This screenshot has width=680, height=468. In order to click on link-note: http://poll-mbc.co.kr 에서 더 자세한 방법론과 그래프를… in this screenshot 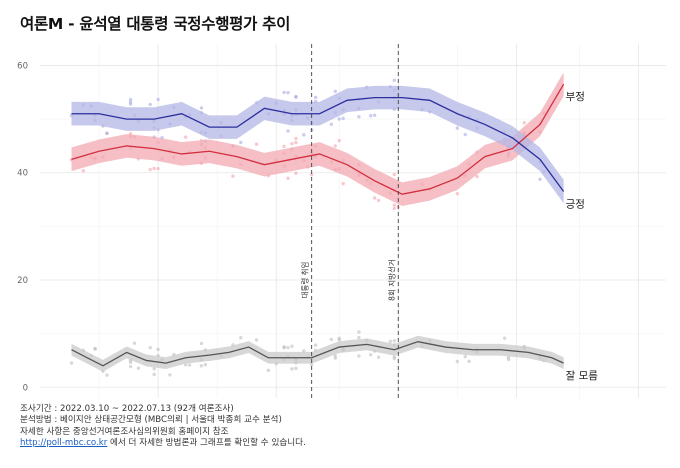, I will do `click(163, 443)`.